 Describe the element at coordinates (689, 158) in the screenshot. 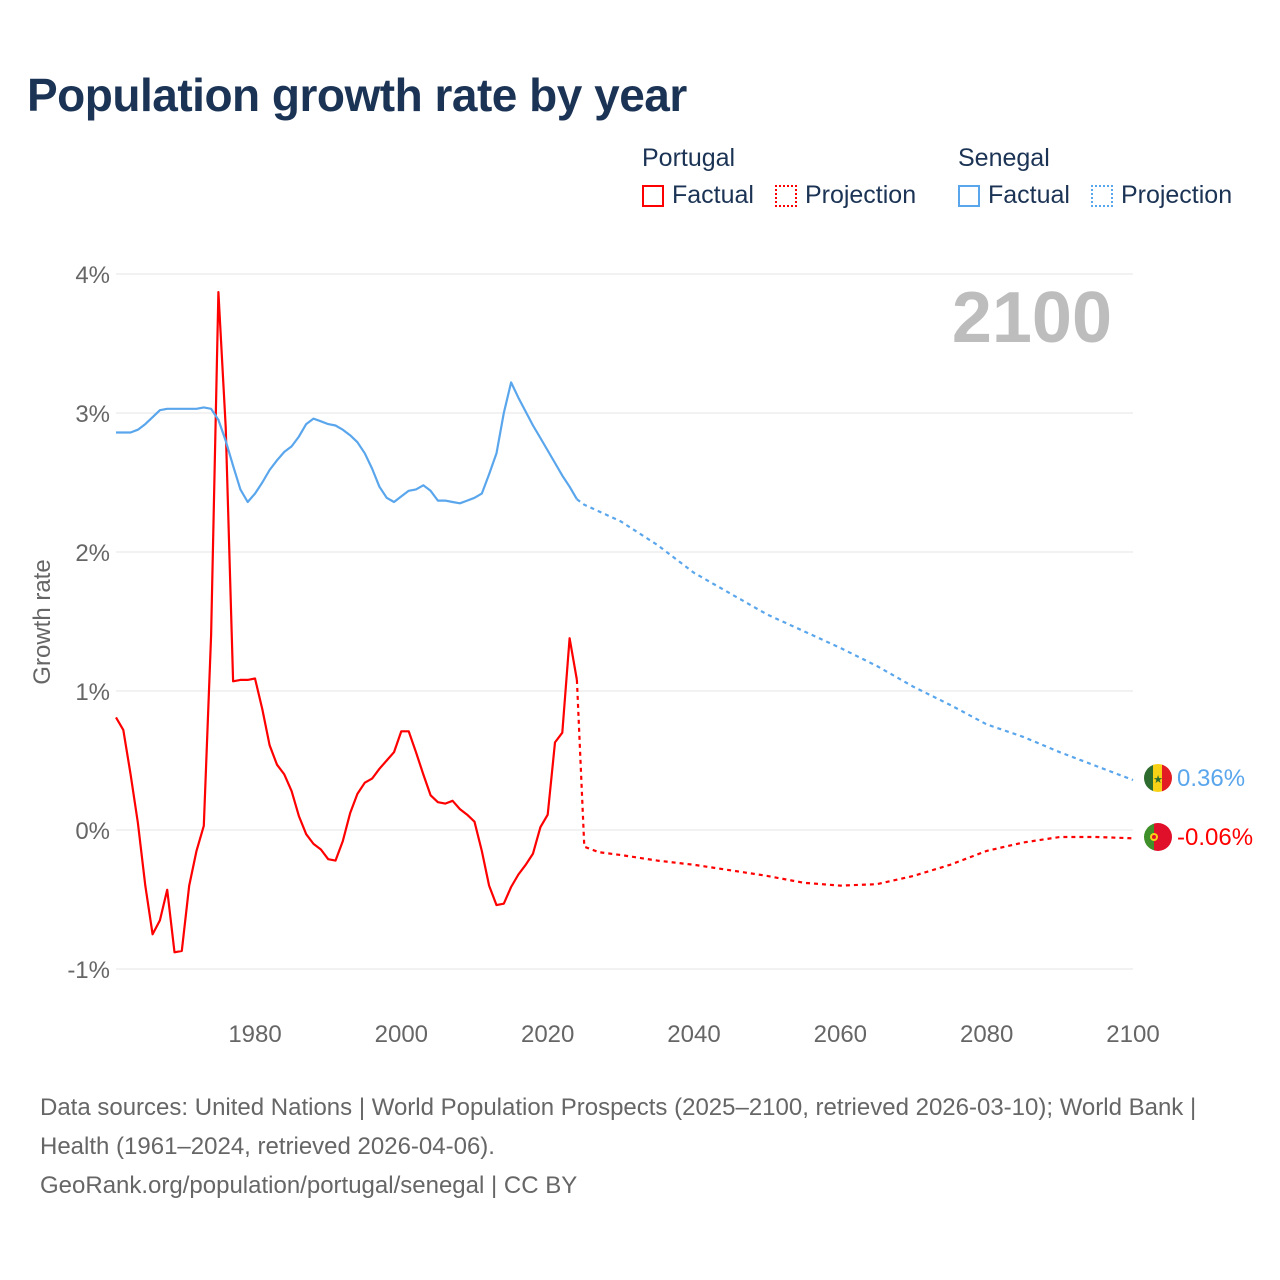

I see `legend-group-name: Portugal` at that location.